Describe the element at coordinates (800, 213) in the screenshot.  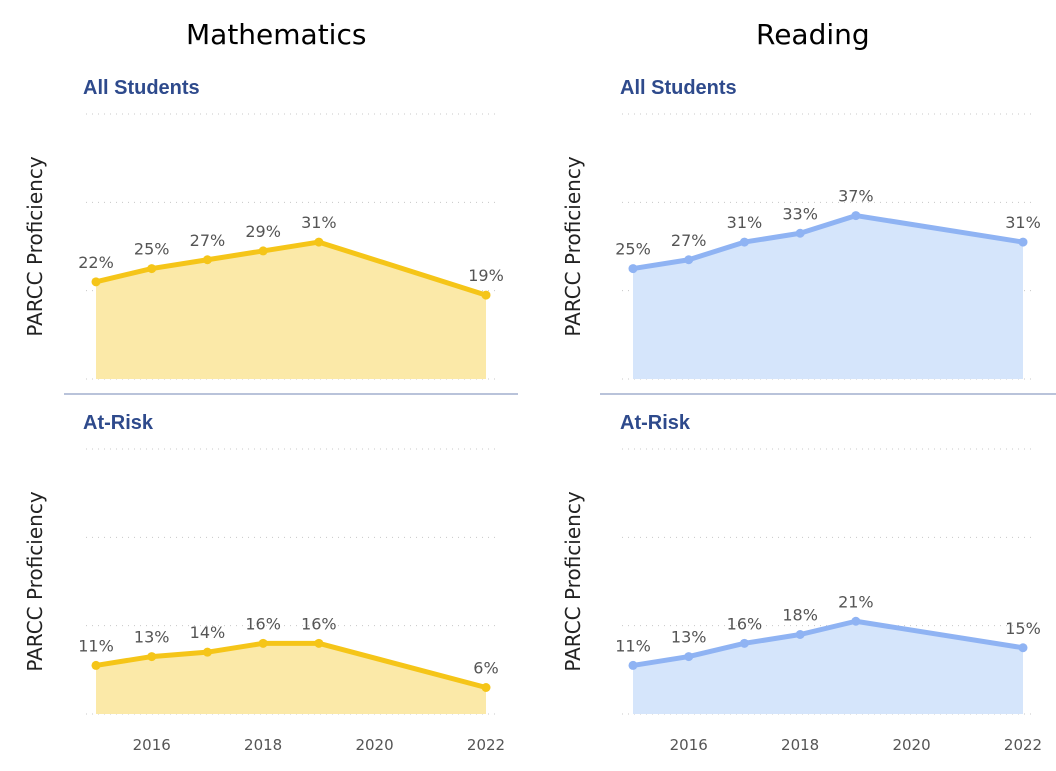
I see `data-label: 33%` at that location.